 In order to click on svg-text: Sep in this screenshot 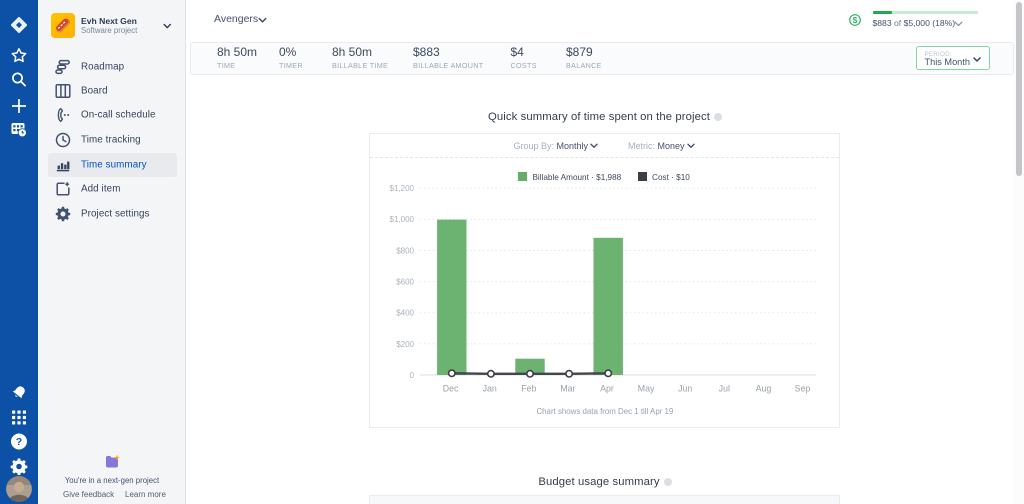, I will do `click(802, 389)`.